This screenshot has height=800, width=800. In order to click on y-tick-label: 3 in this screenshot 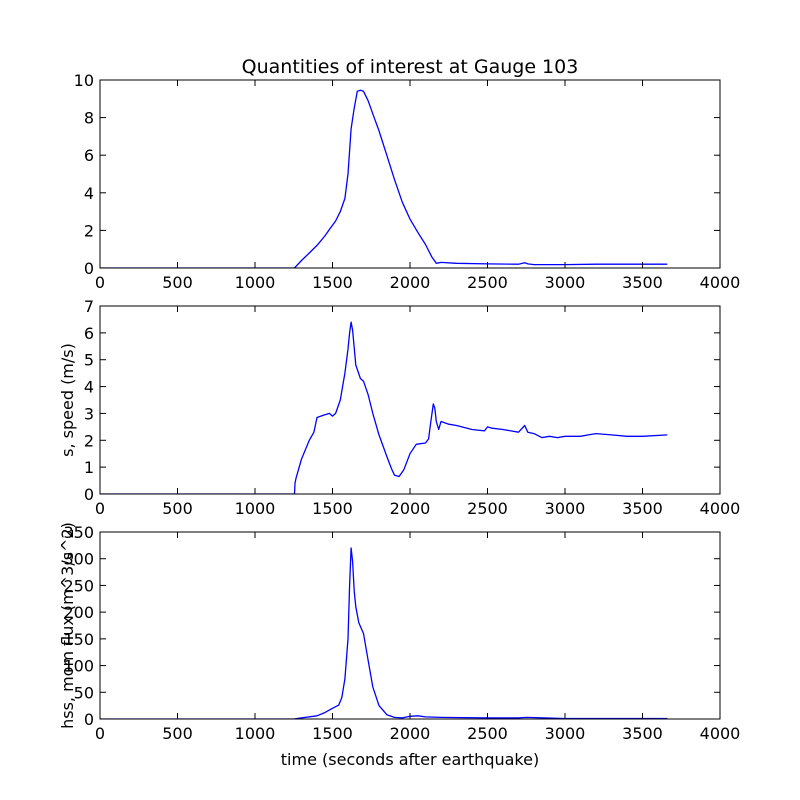, I will do `click(89, 413)`.